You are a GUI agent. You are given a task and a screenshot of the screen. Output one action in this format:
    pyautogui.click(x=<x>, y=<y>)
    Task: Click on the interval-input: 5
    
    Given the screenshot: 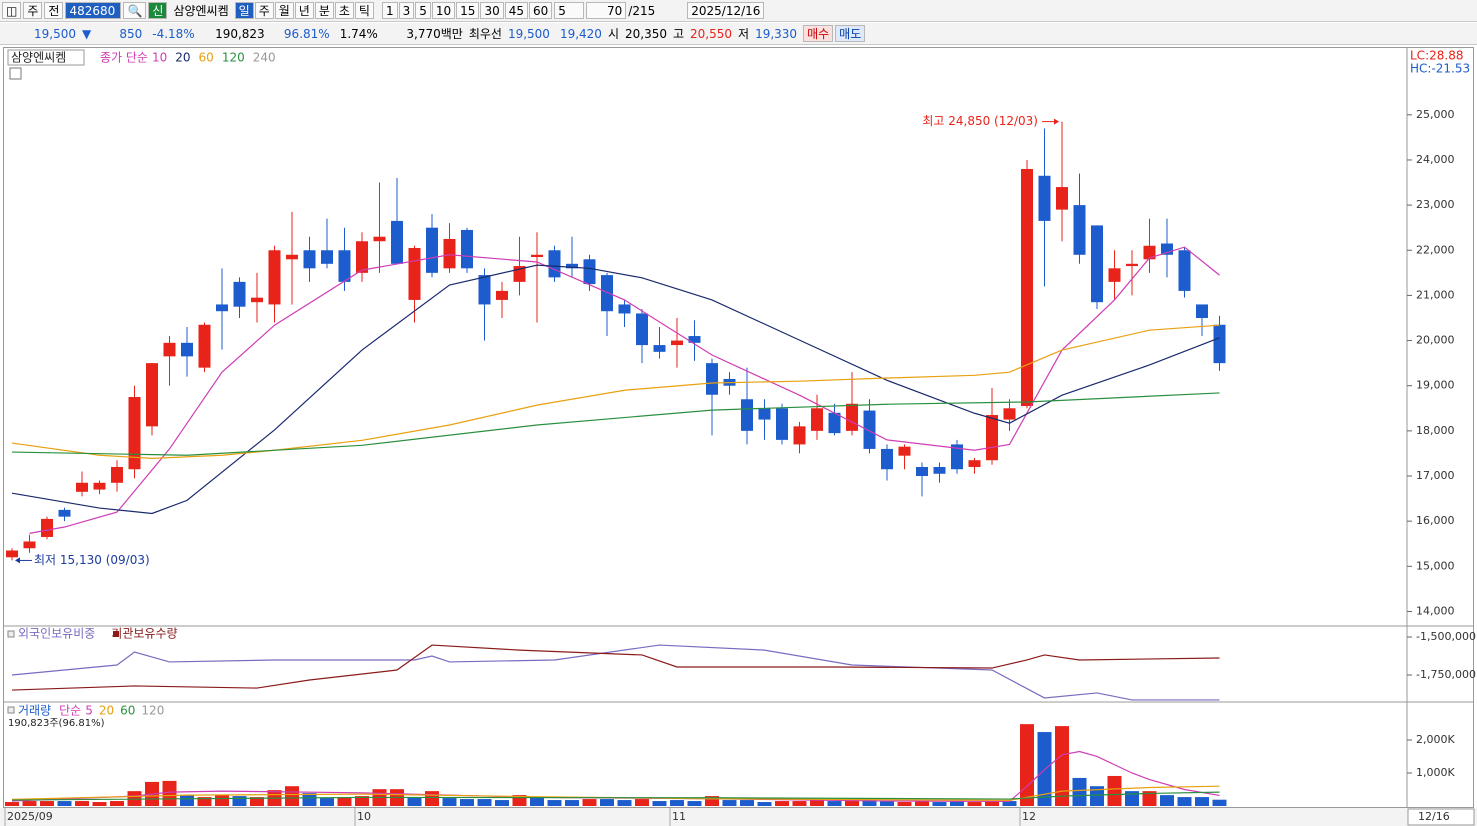 What is the action you would take?
    pyautogui.click(x=569, y=10)
    